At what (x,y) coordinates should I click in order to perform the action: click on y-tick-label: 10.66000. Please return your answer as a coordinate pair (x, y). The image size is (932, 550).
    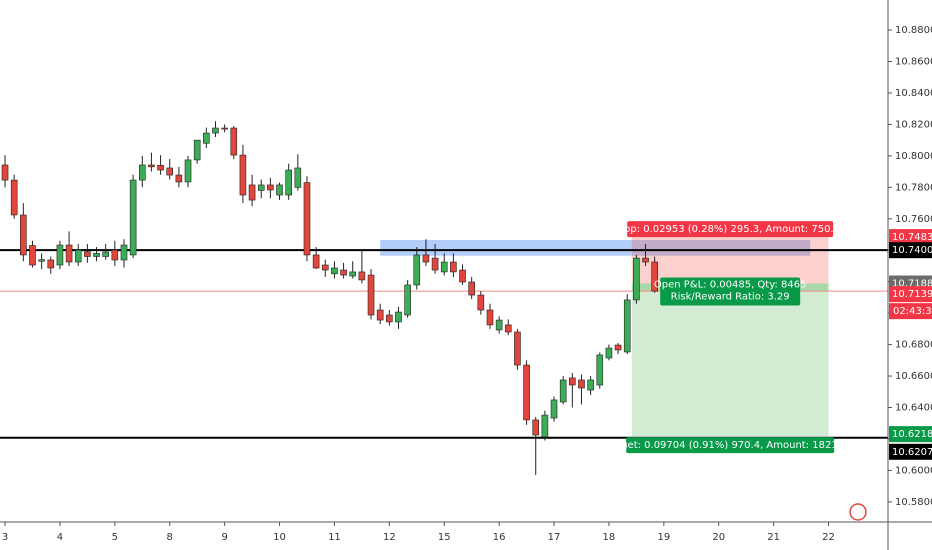
    Looking at the image, I should click on (913, 376).